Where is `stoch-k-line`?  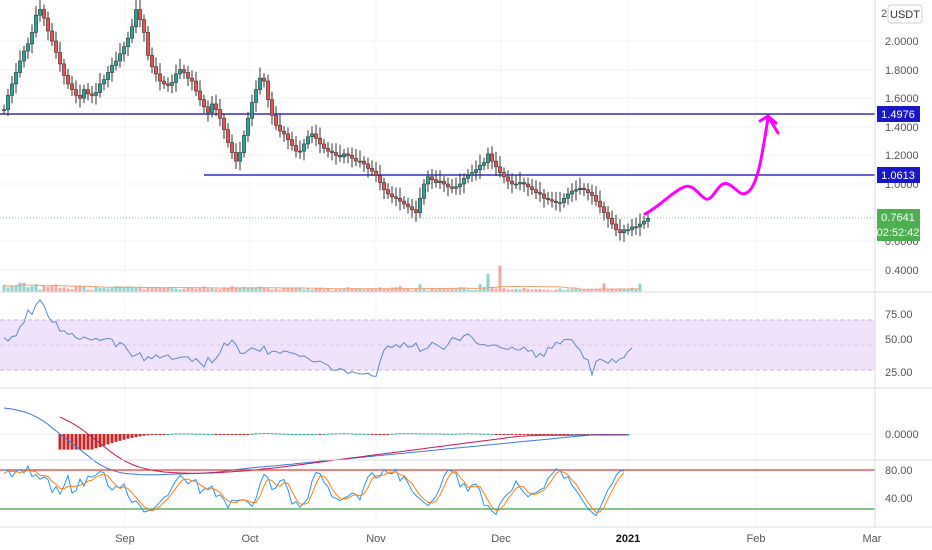
stoch-k-line is located at coordinates (313, 490).